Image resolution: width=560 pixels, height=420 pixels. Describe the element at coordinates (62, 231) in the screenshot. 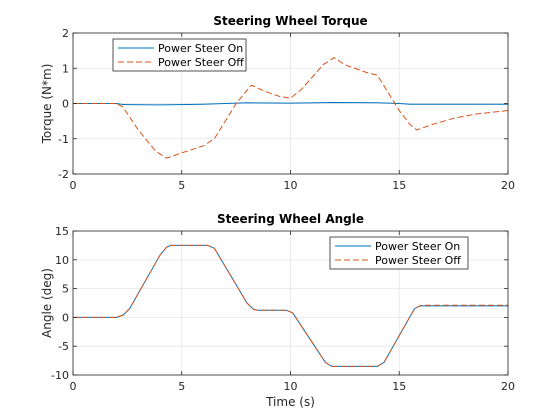

I see `y-tick-label: 15` at that location.